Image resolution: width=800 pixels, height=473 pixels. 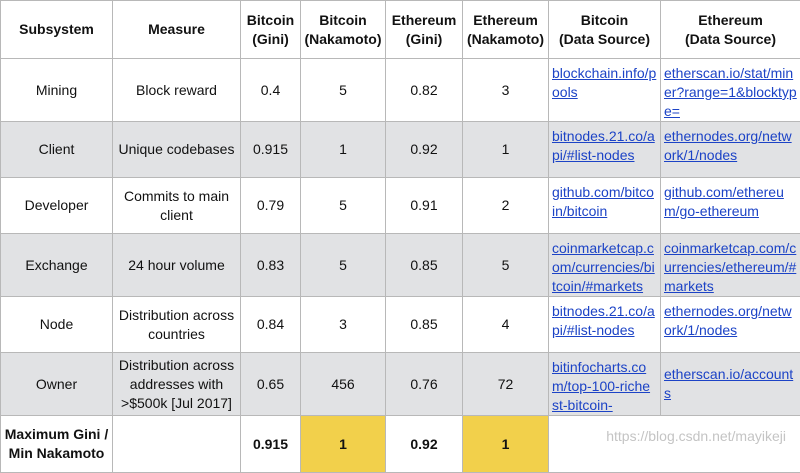 What do you see at coordinates (343, 325) in the screenshot?
I see `cell-btc-nakamoto: 3` at bounding box center [343, 325].